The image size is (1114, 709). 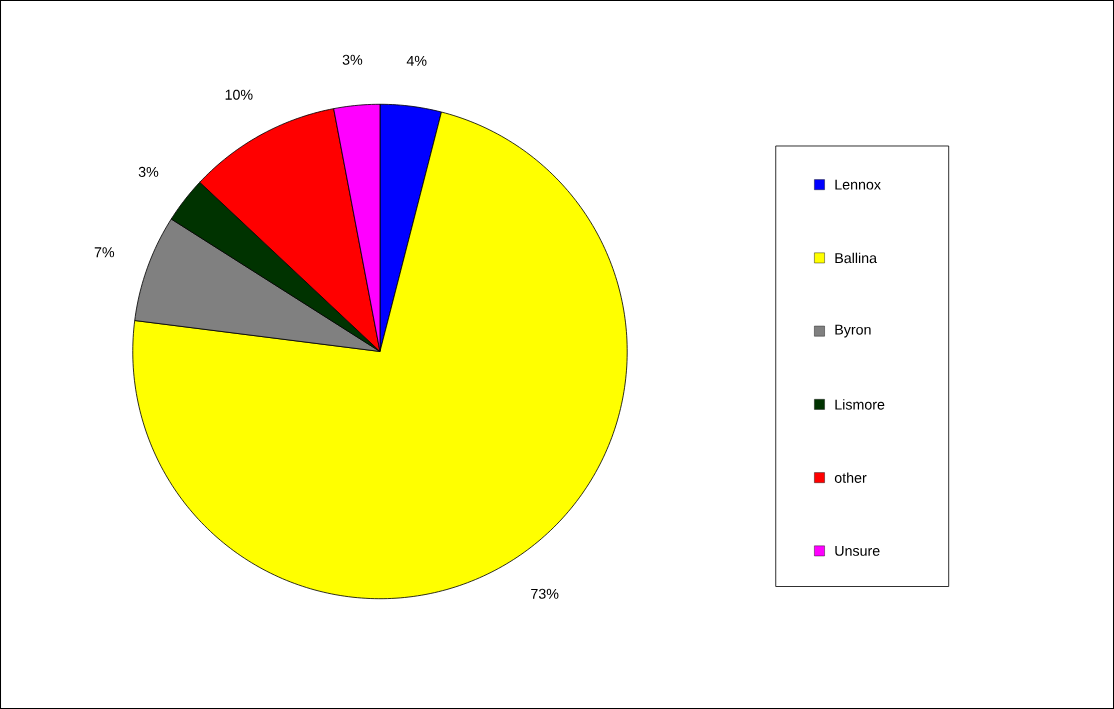 I want to click on data-label: 7%, so click(x=104, y=252).